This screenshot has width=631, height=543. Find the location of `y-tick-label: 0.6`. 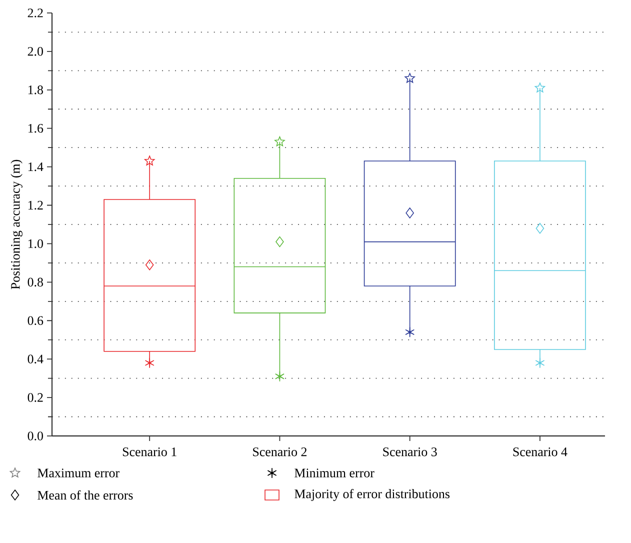

y-tick-label: 0.6 is located at coordinates (36, 321).